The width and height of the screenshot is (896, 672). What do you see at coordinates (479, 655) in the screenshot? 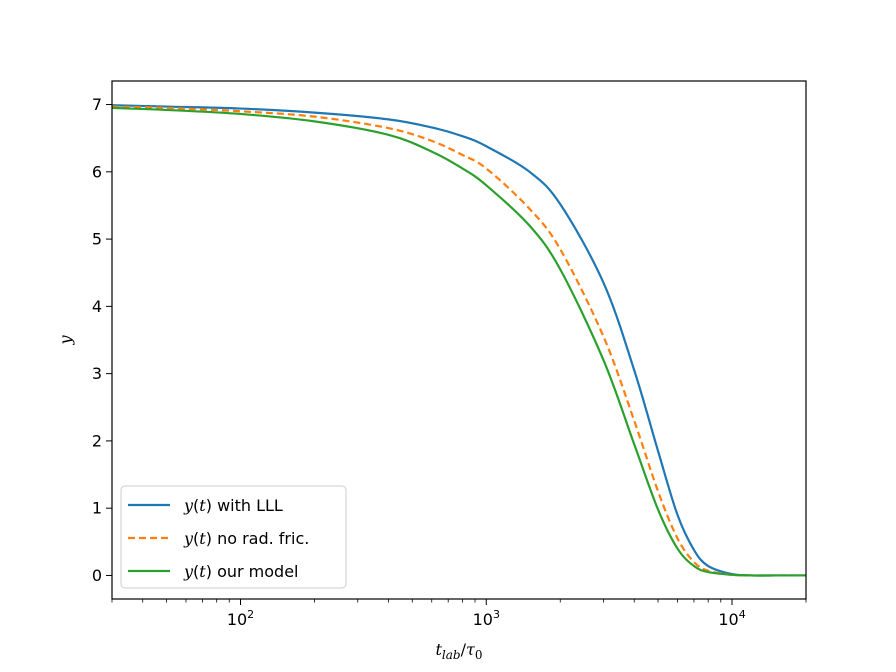
I see `x-axis-label-tau-sub: 0` at bounding box center [479, 655].